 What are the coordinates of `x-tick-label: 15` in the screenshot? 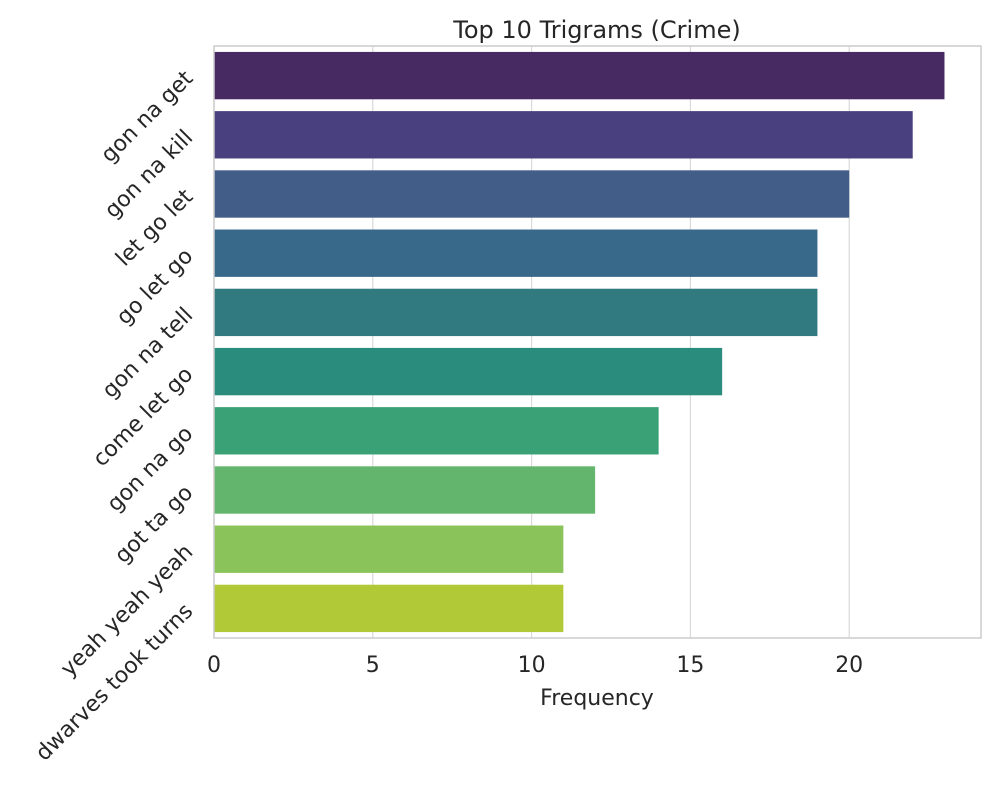 It's located at (690, 665).